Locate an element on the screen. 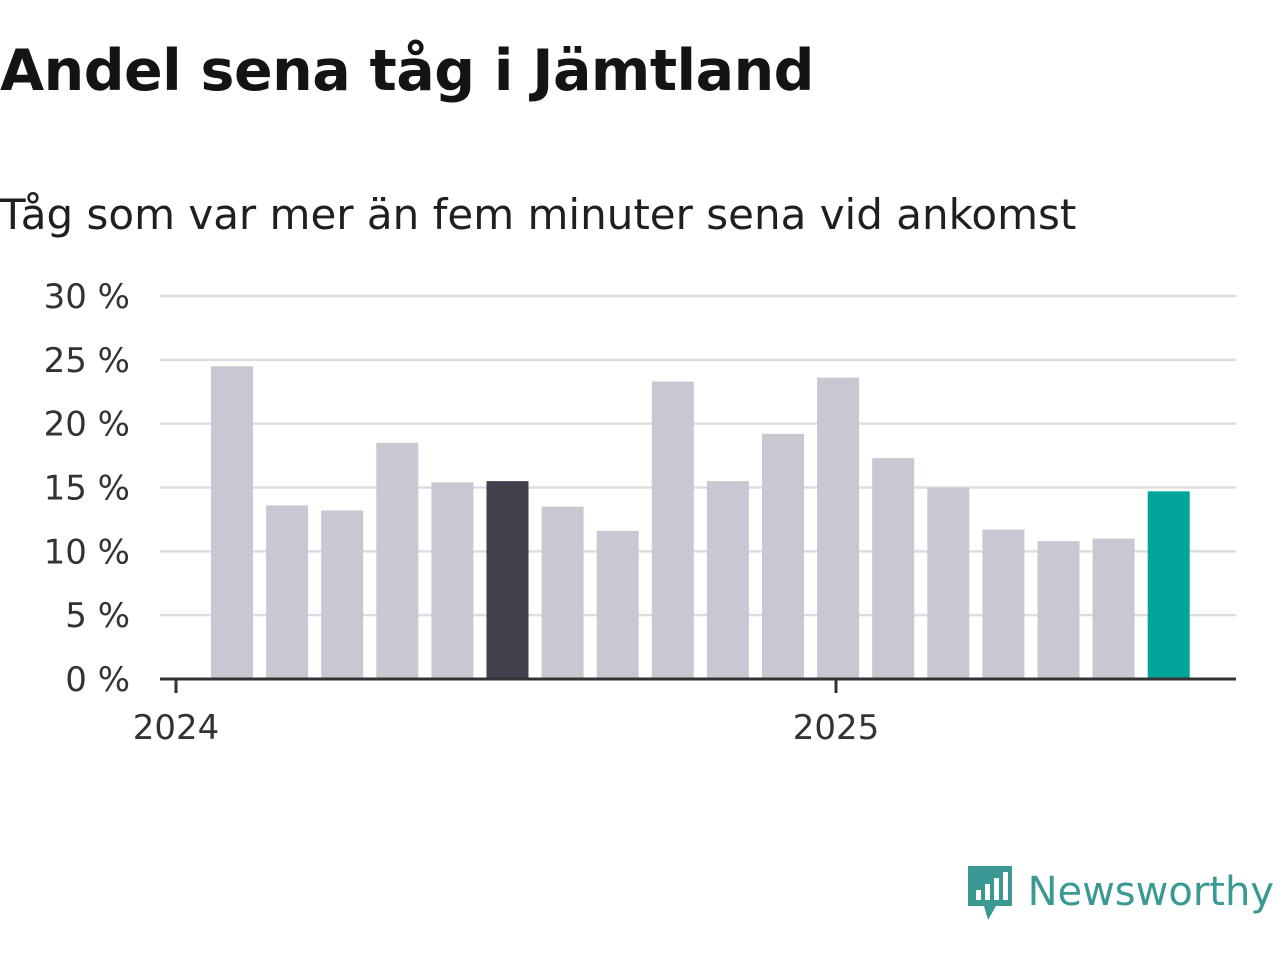  y-tick-label: 15 % is located at coordinates (87, 489).